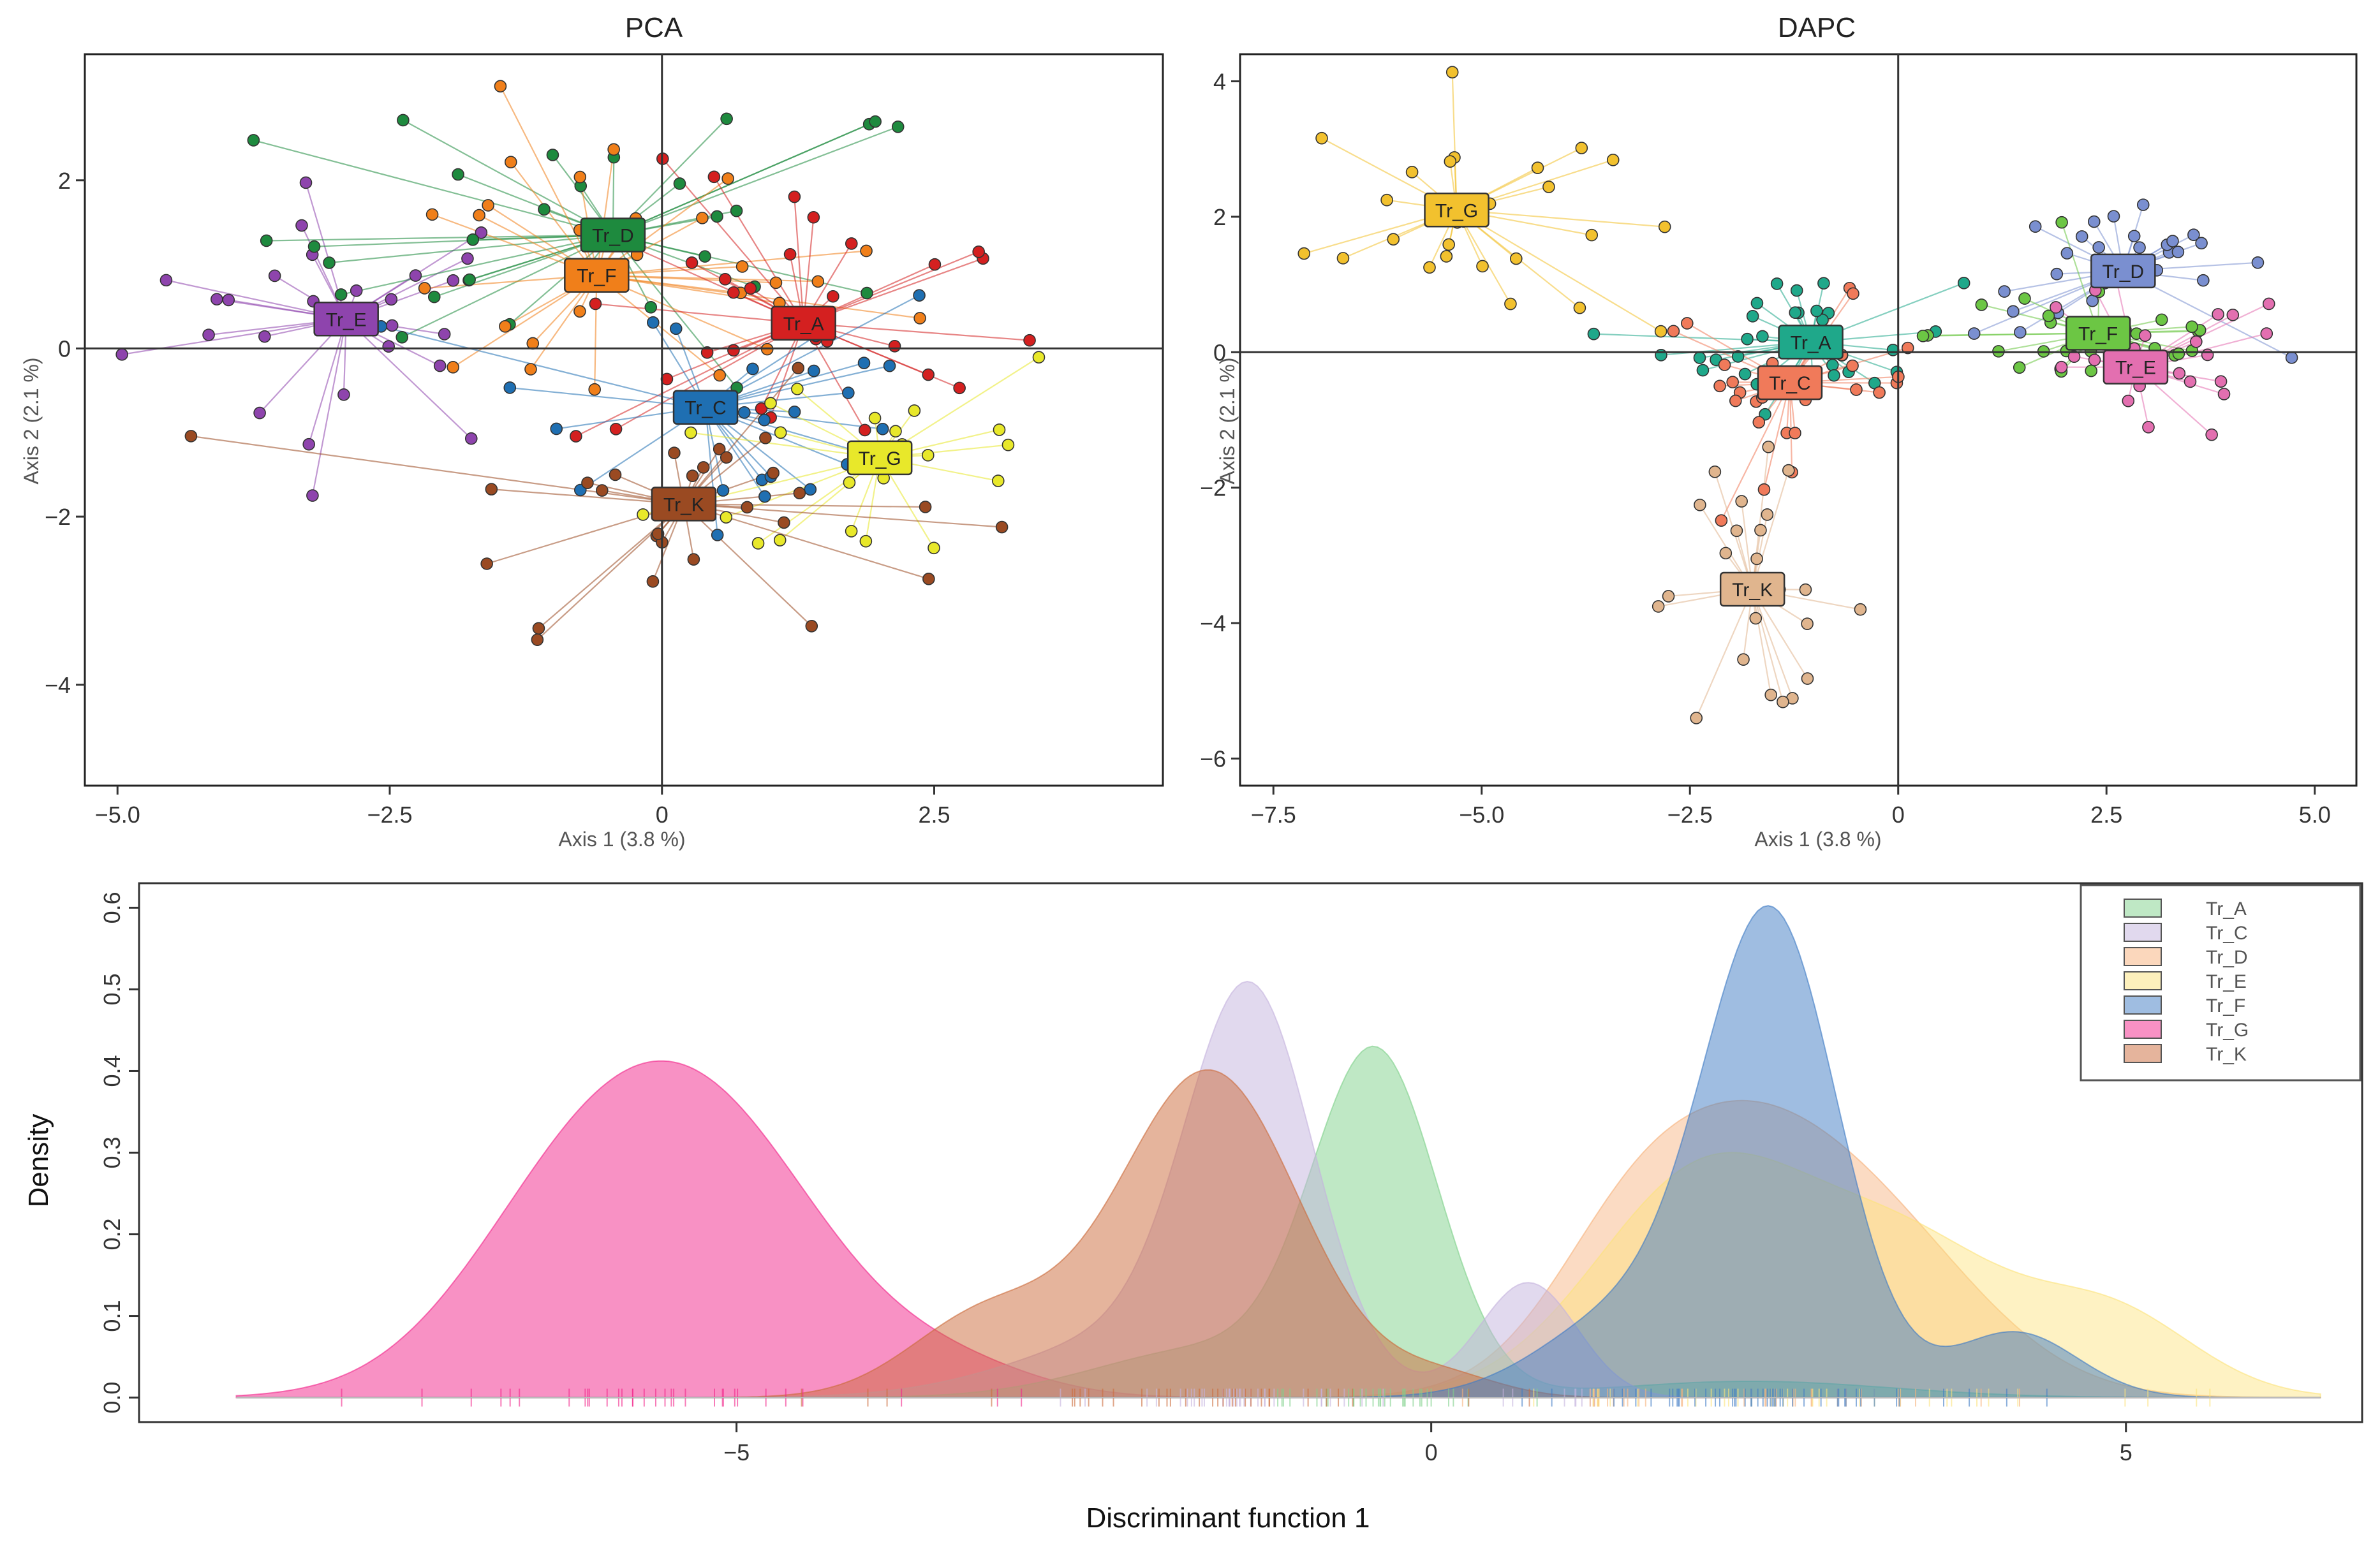 The width and height of the screenshot is (2380, 1556). What do you see at coordinates (1790, 382) in the screenshot?
I see `dapc-centroid-box-Tr_C` at bounding box center [1790, 382].